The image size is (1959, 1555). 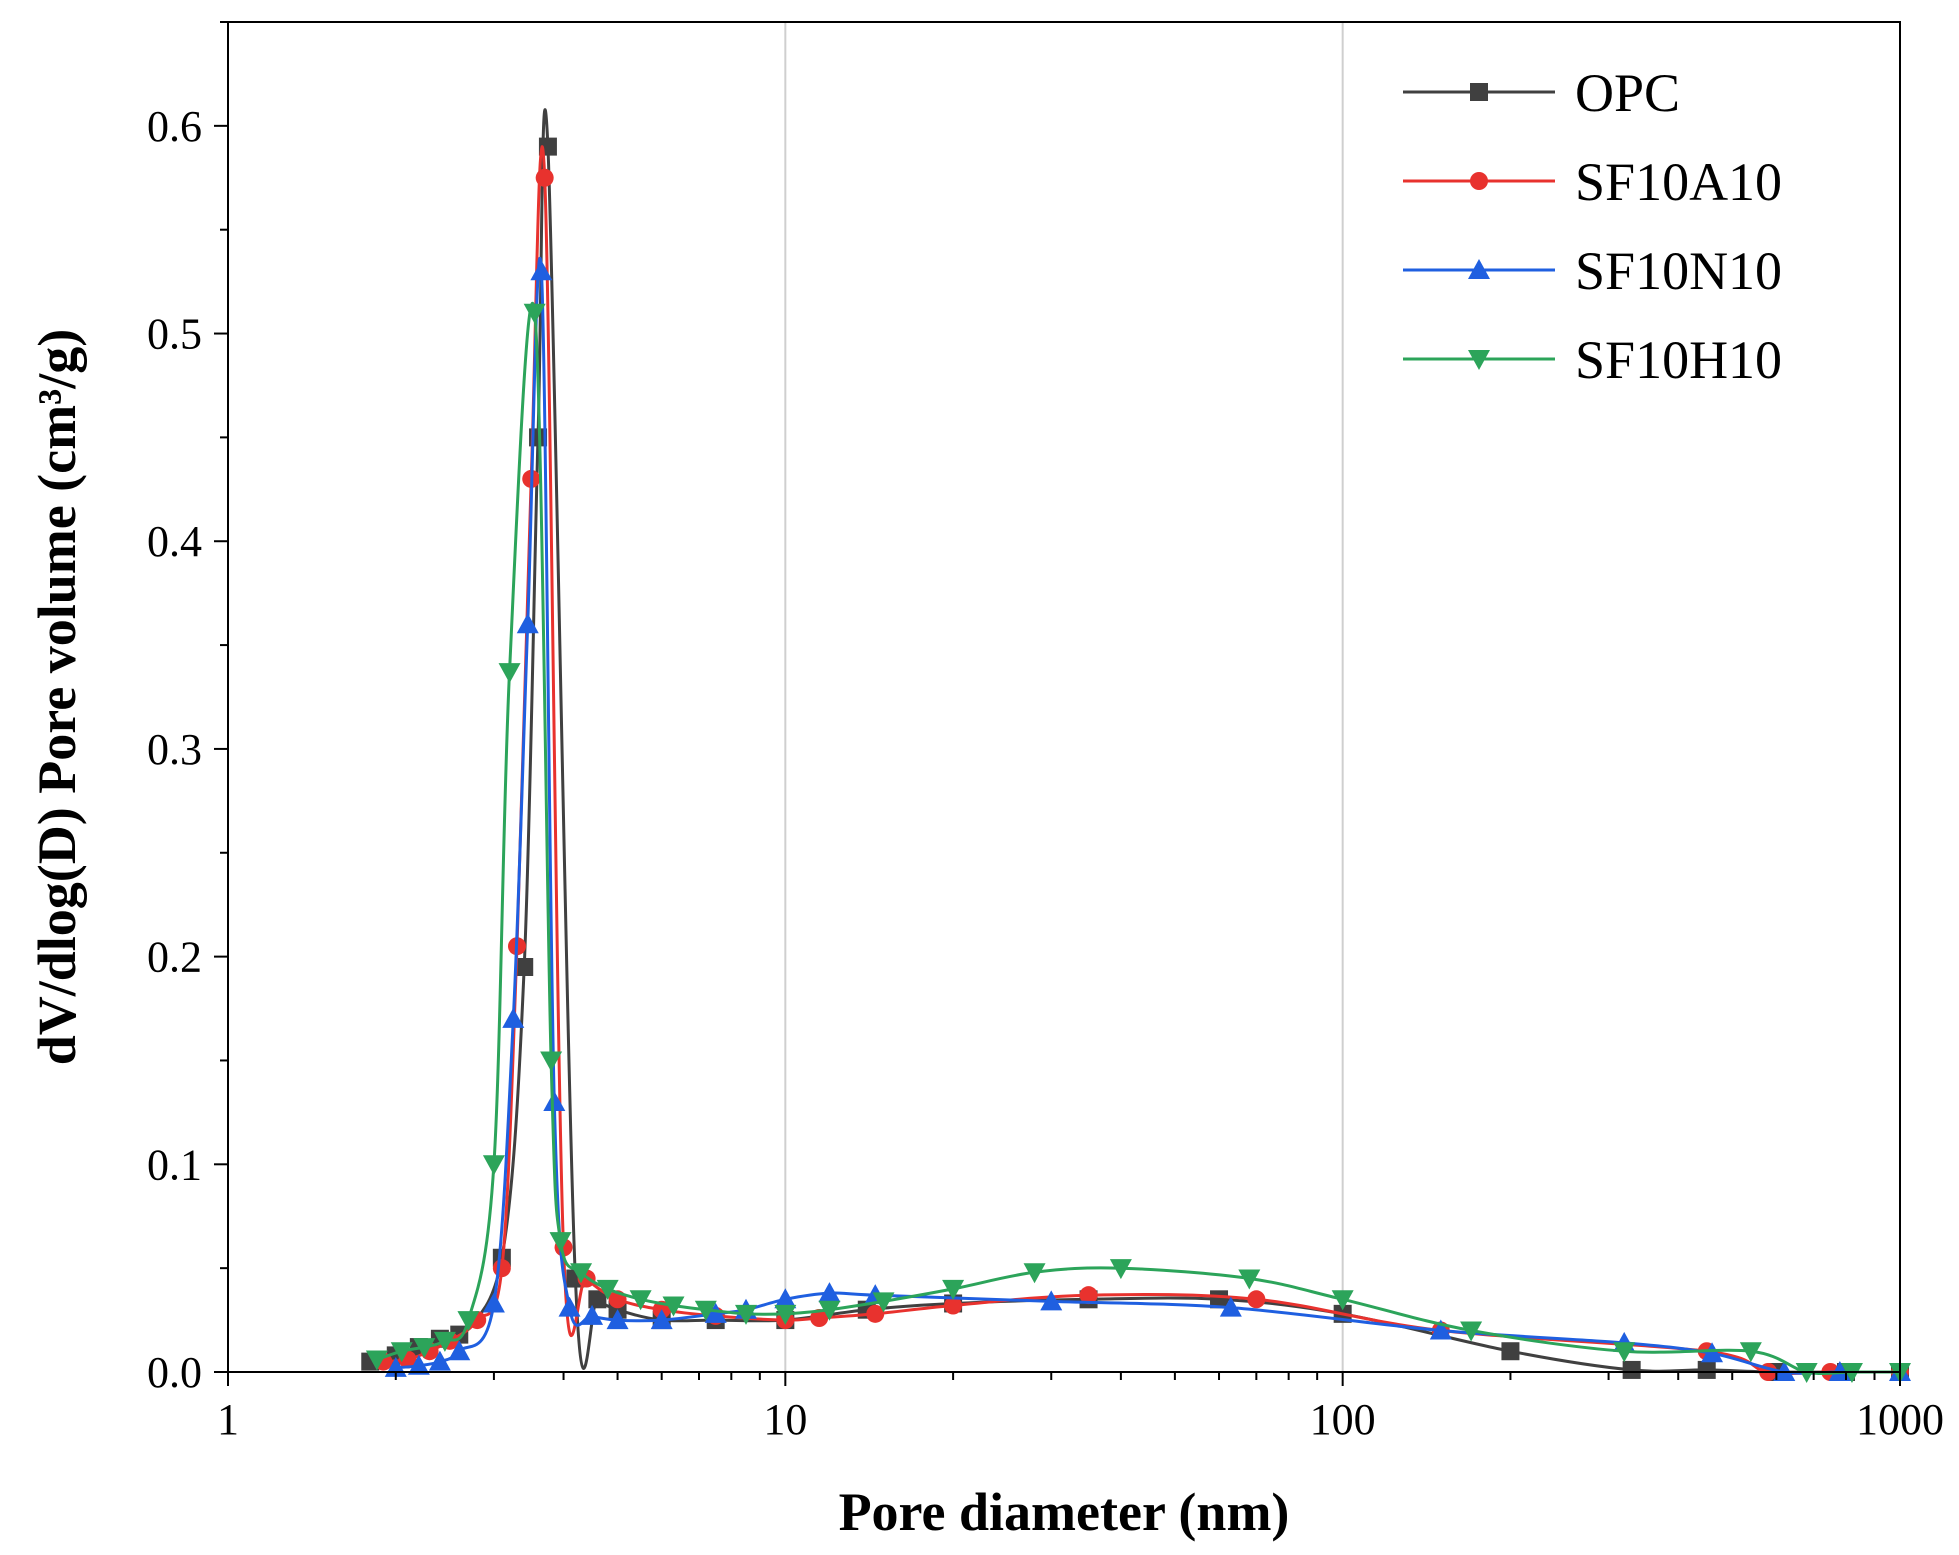 What do you see at coordinates (1064, 1512) in the screenshot?
I see `x-axis-title: Pore diameter (nm)` at bounding box center [1064, 1512].